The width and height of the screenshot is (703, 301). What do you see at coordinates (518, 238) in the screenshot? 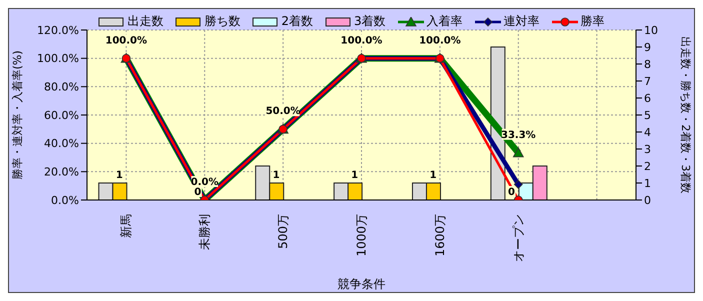
I see `x-tick-label: オープン` at bounding box center [518, 238].